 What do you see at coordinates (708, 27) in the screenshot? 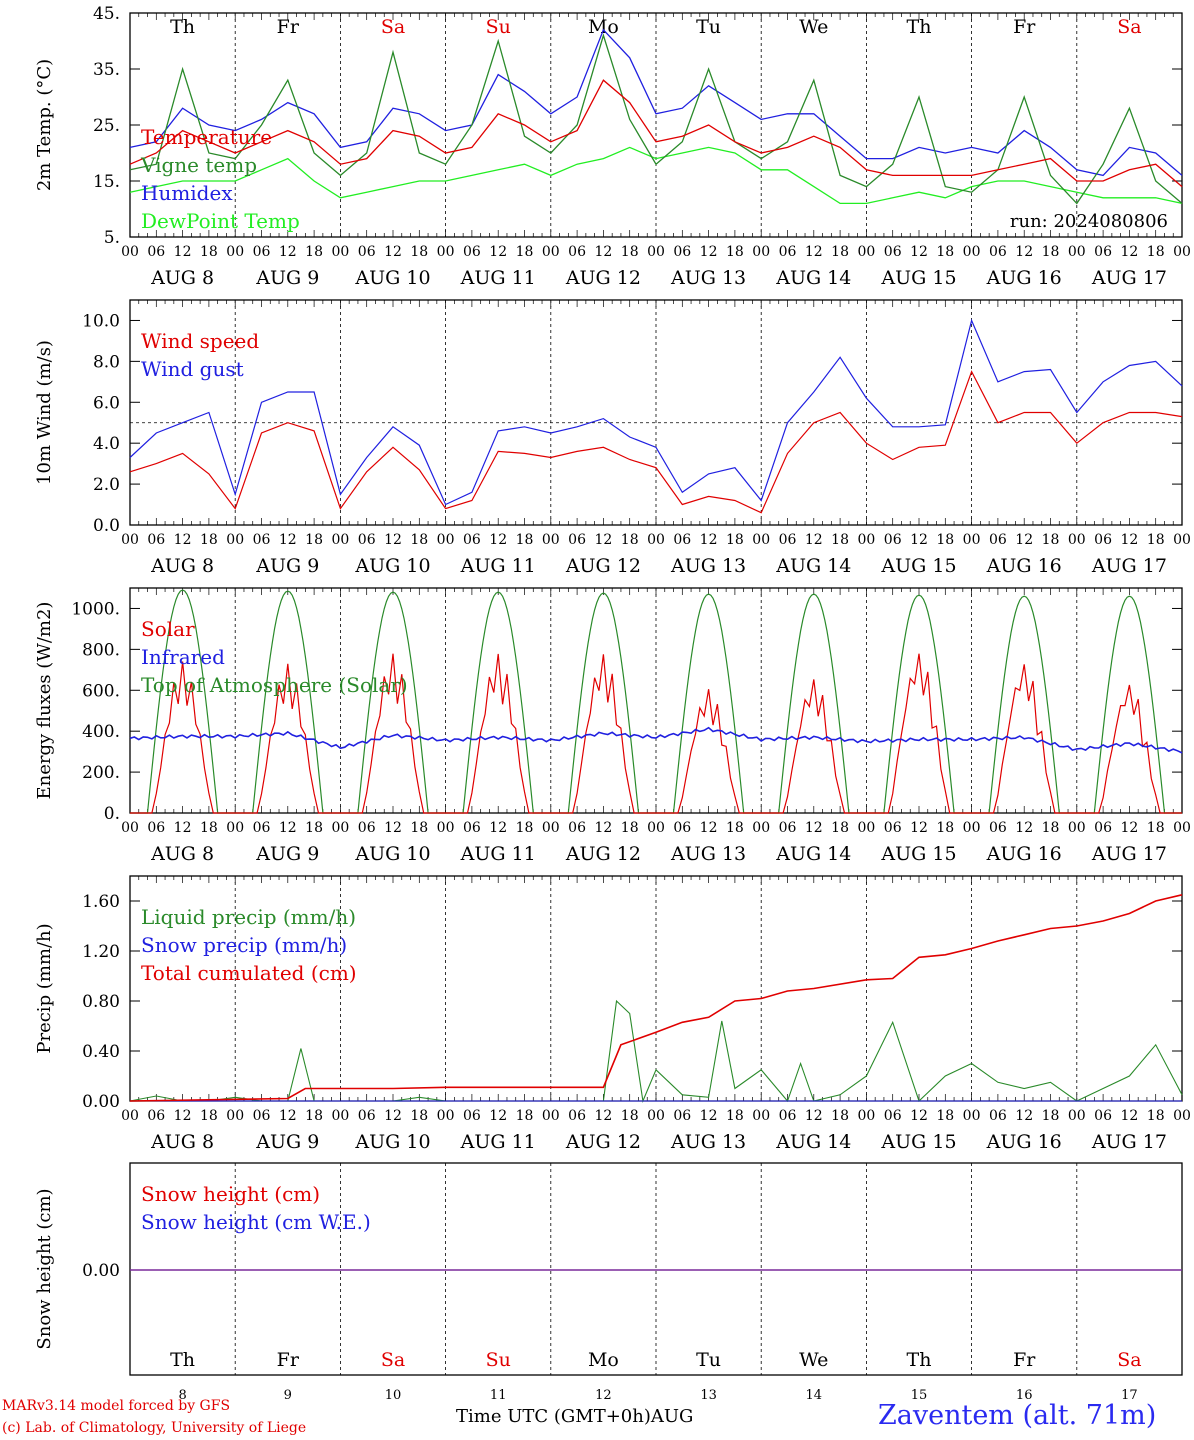
I see `weekday-label: Tu` at bounding box center [708, 27].